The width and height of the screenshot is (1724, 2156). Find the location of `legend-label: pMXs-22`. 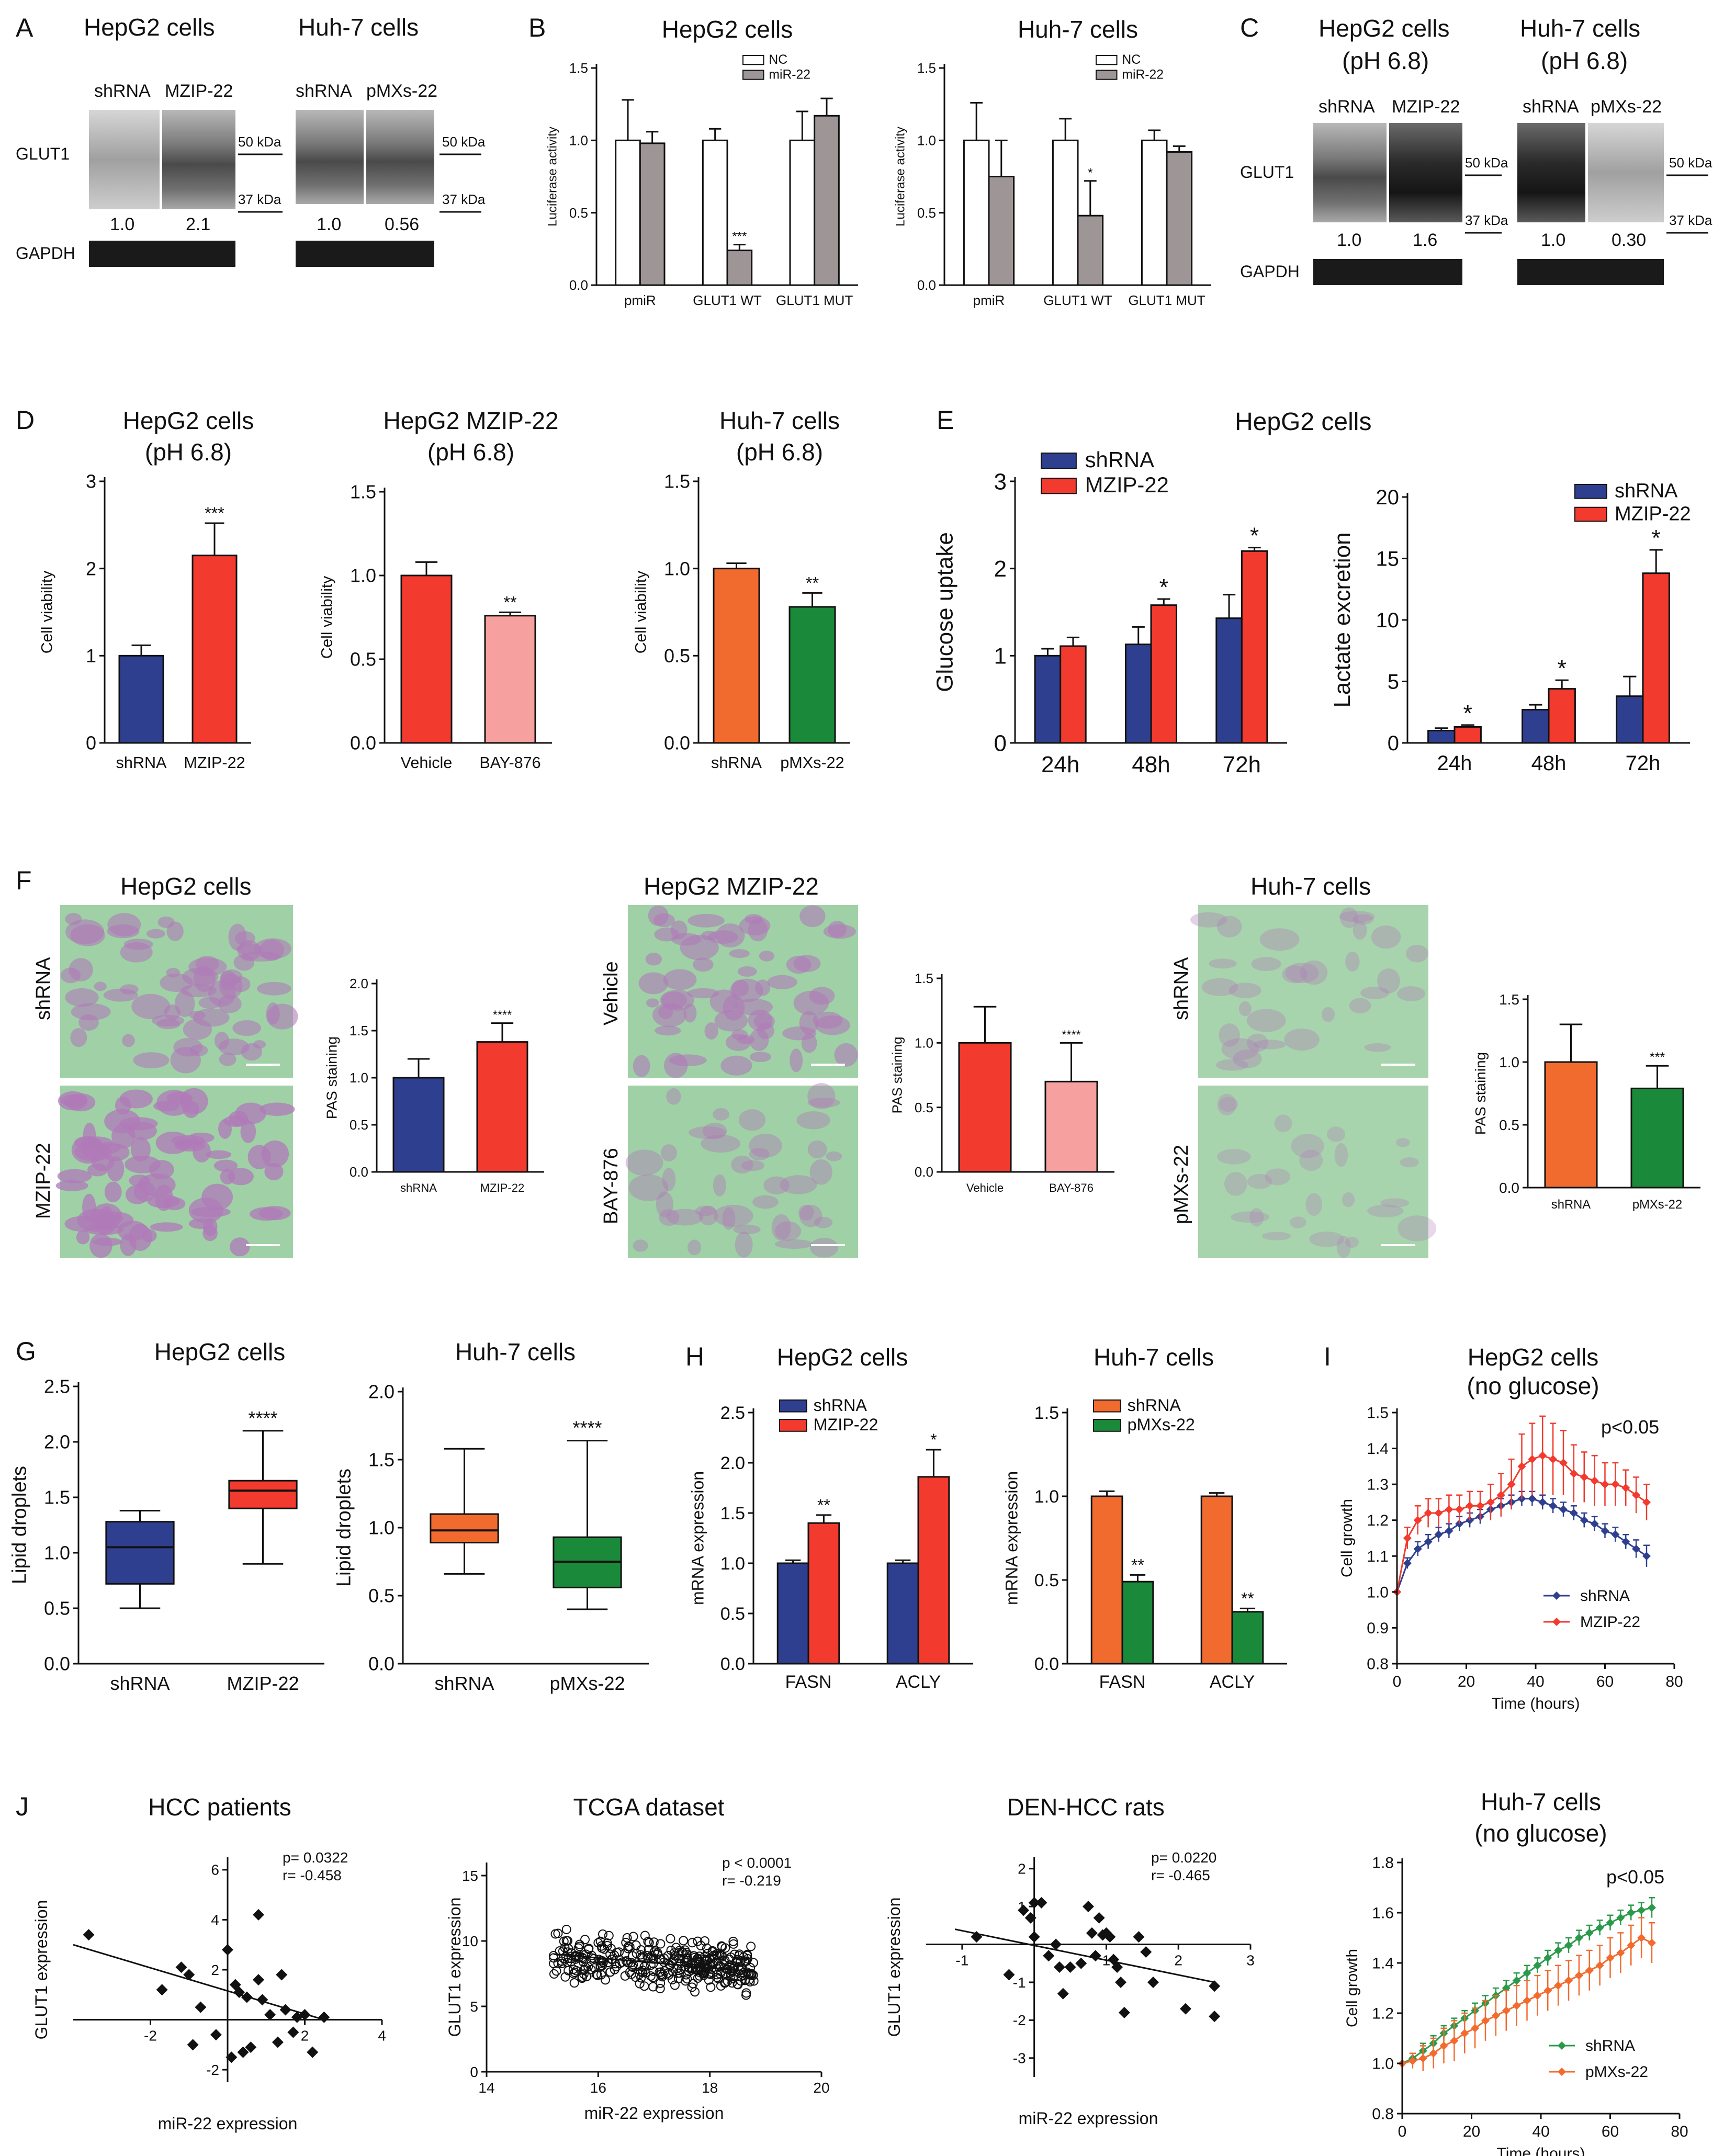

legend-label: pMXs-22 is located at coordinates (1162, 1425).